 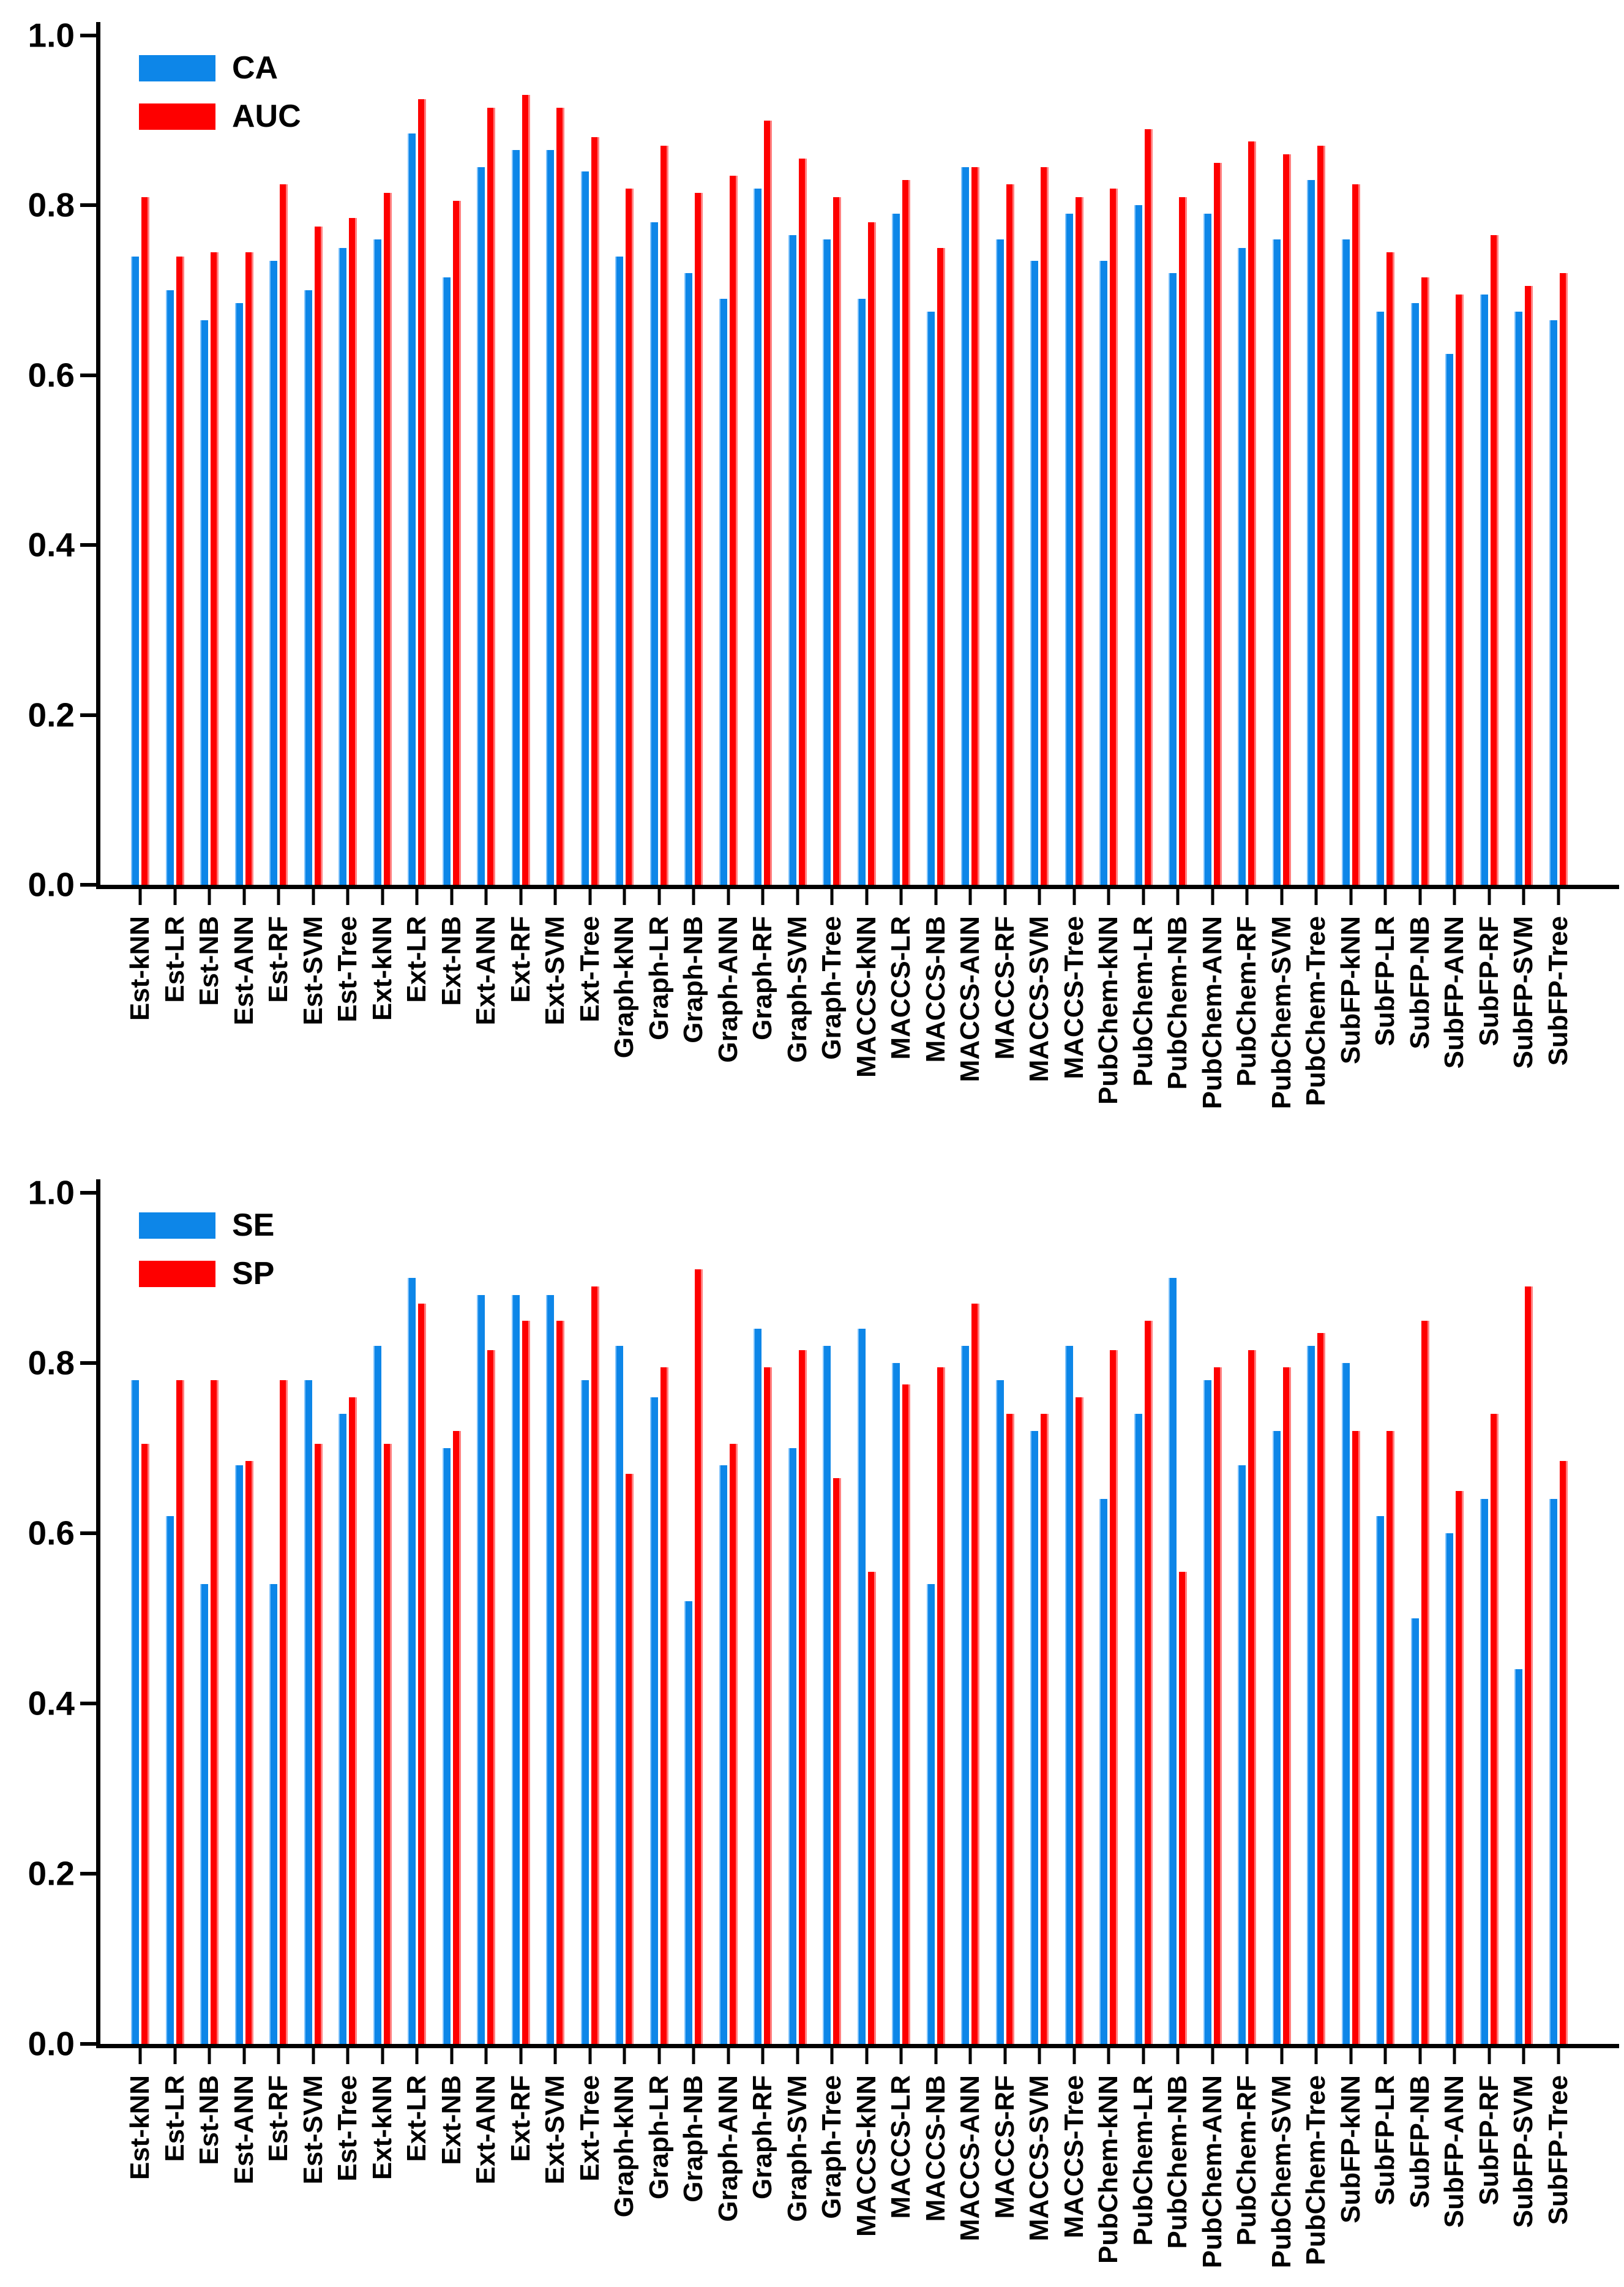 What do you see at coordinates (1460, 1767) in the screenshot?
I see `bar-sp-subfp-ann` at bounding box center [1460, 1767].